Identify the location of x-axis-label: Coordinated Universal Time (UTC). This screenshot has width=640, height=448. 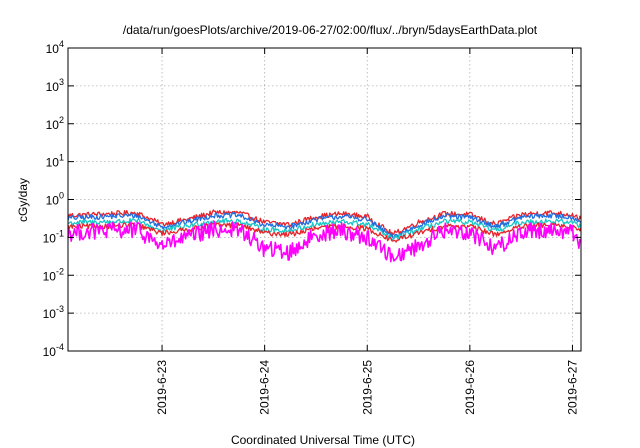
(323, 440).